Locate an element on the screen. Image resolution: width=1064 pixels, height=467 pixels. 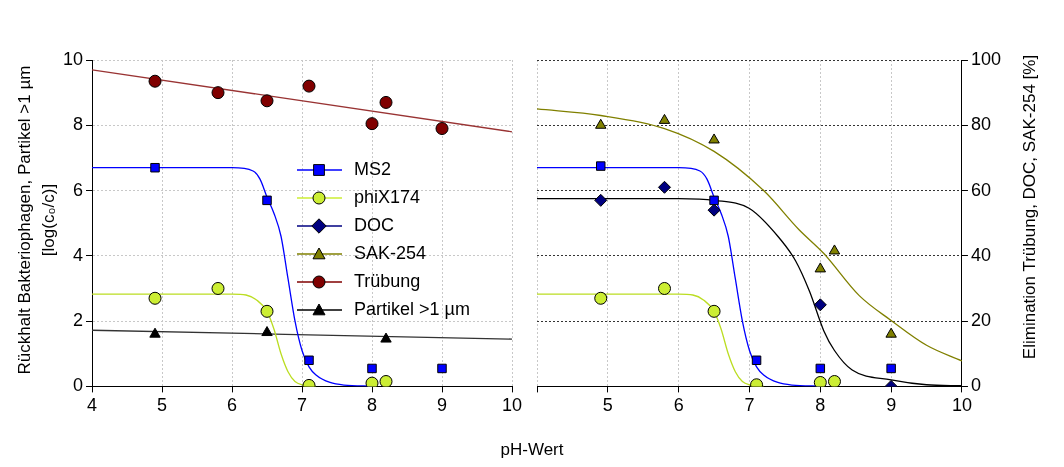
y2-tick-label: 80 is located at coordinates (980, 124).